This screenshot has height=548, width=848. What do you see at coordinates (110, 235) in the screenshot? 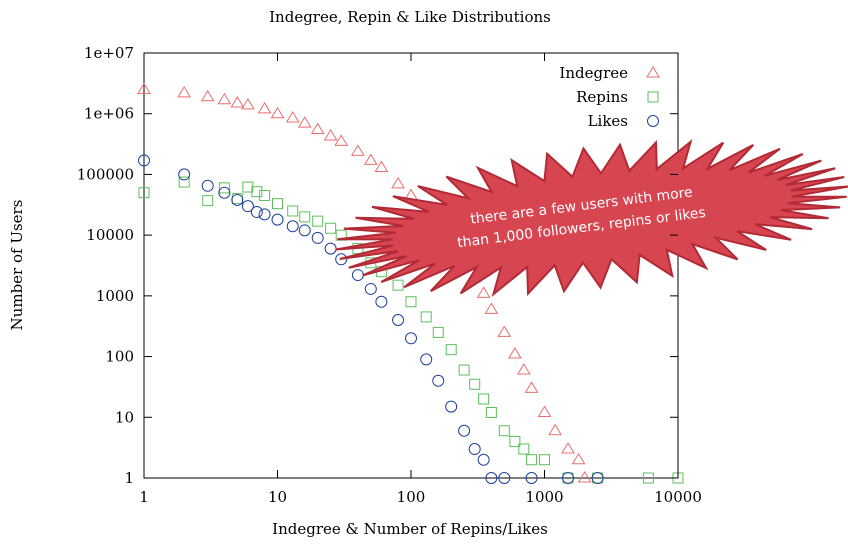
I see `y-tick-label: 10000` at bounding box center [110, 235].